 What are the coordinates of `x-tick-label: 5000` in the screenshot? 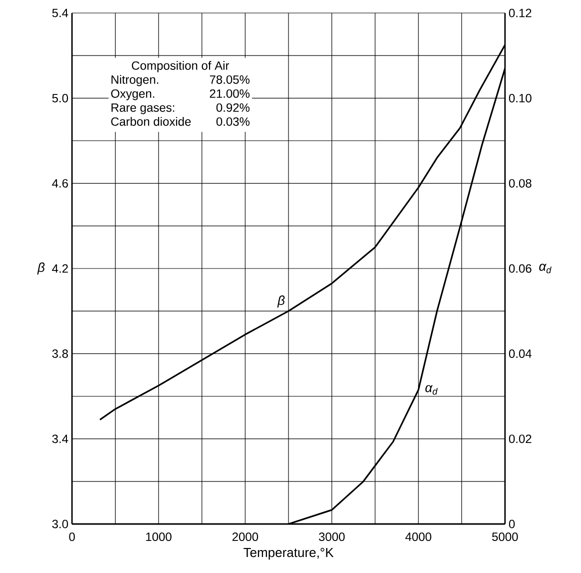 It's located at (505, 537).